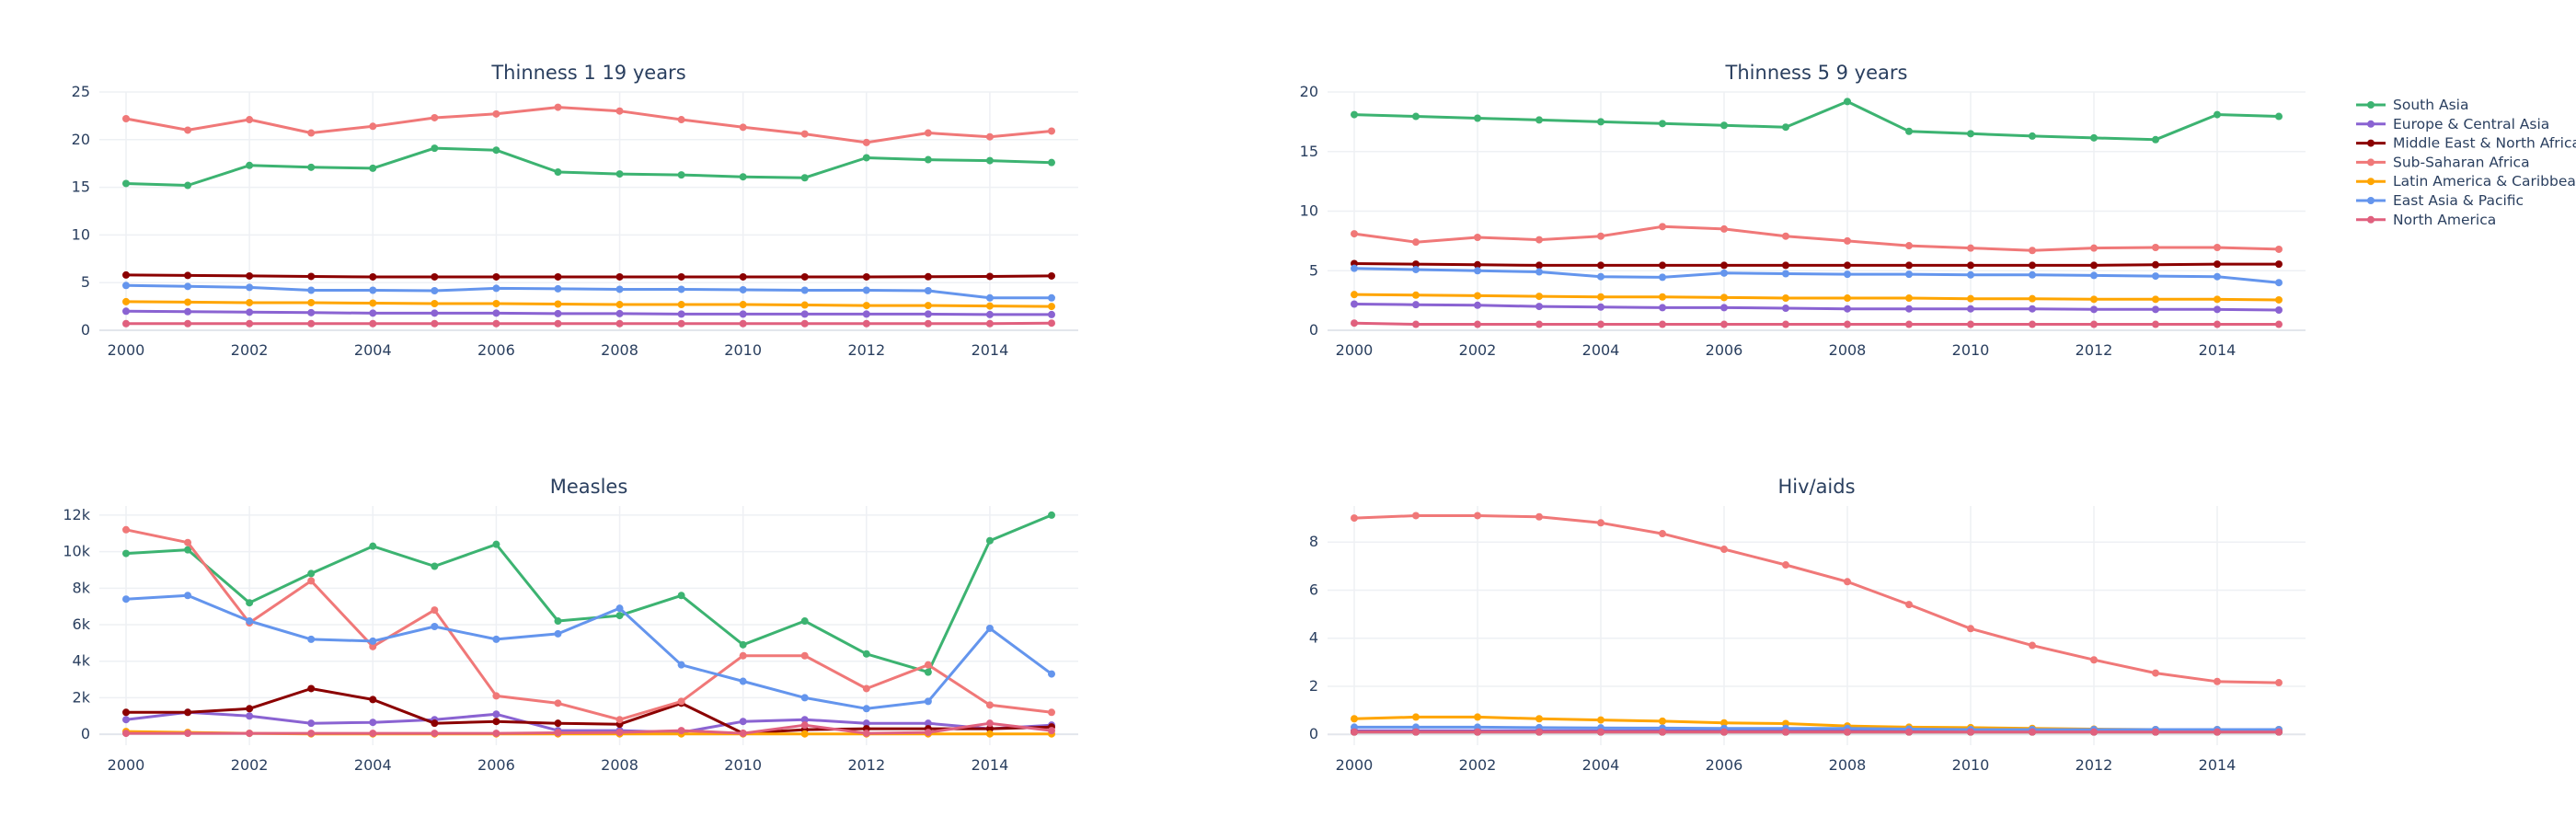 This screenshot has width=2576, height=828. I want to click on legend-item-east-asia-pacific: East Asia & Pacific, so click(2440, 200).